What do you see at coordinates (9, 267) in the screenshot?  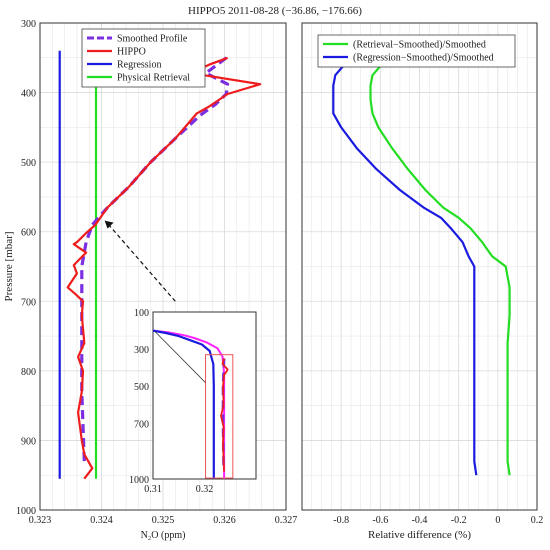 I see `left-y-axis-label: Pressure [mbar]` at bounding box center [9, 267].